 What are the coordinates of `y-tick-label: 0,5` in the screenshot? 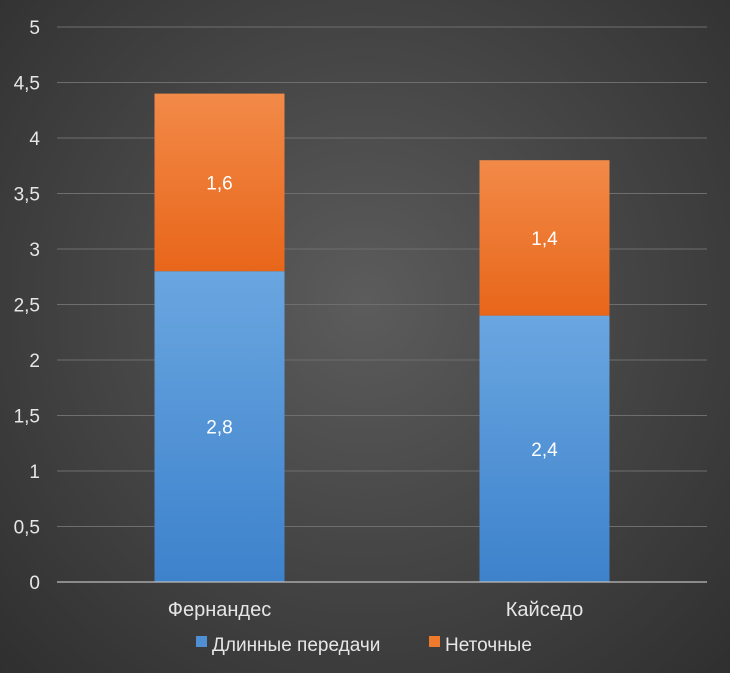 It's located at (27, 528).